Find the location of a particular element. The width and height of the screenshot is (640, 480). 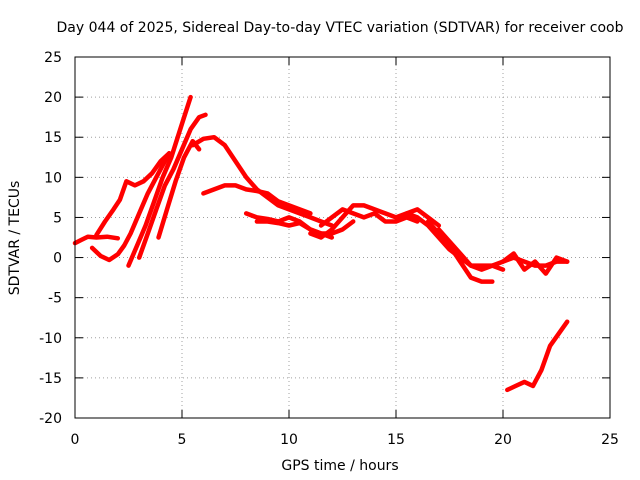

y-tick-label: -10 is located at coordinates (50, 339).